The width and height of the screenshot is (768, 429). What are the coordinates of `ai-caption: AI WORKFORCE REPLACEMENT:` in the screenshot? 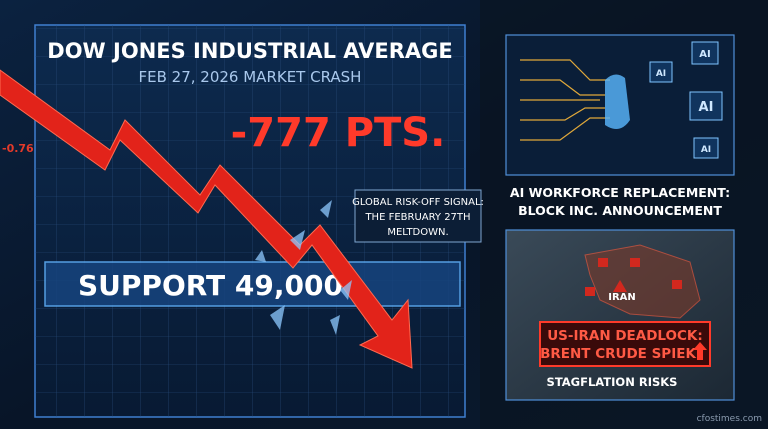 It's located at (620, 192).